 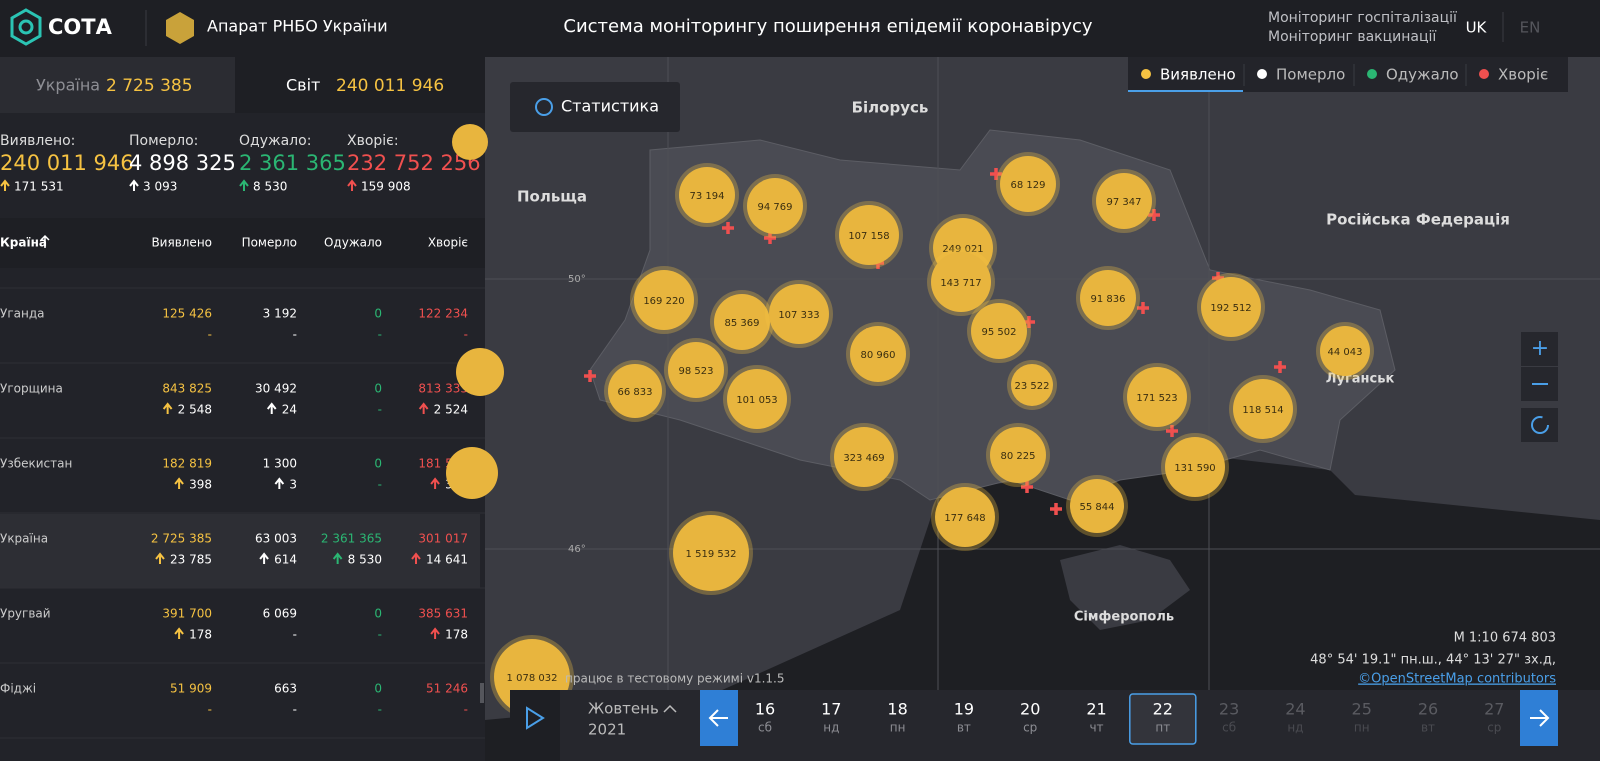 I want to click on legend-label: Одужало, so click(x=1422, y=75).